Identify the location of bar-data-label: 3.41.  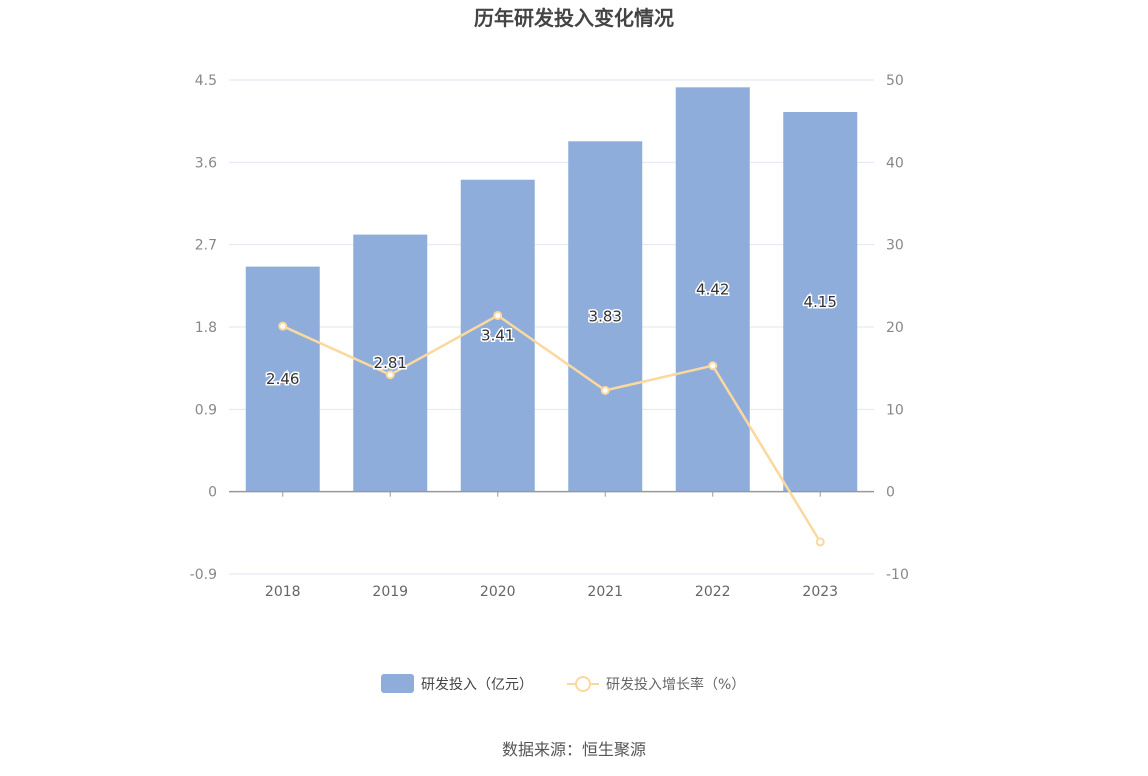
(497, 336).